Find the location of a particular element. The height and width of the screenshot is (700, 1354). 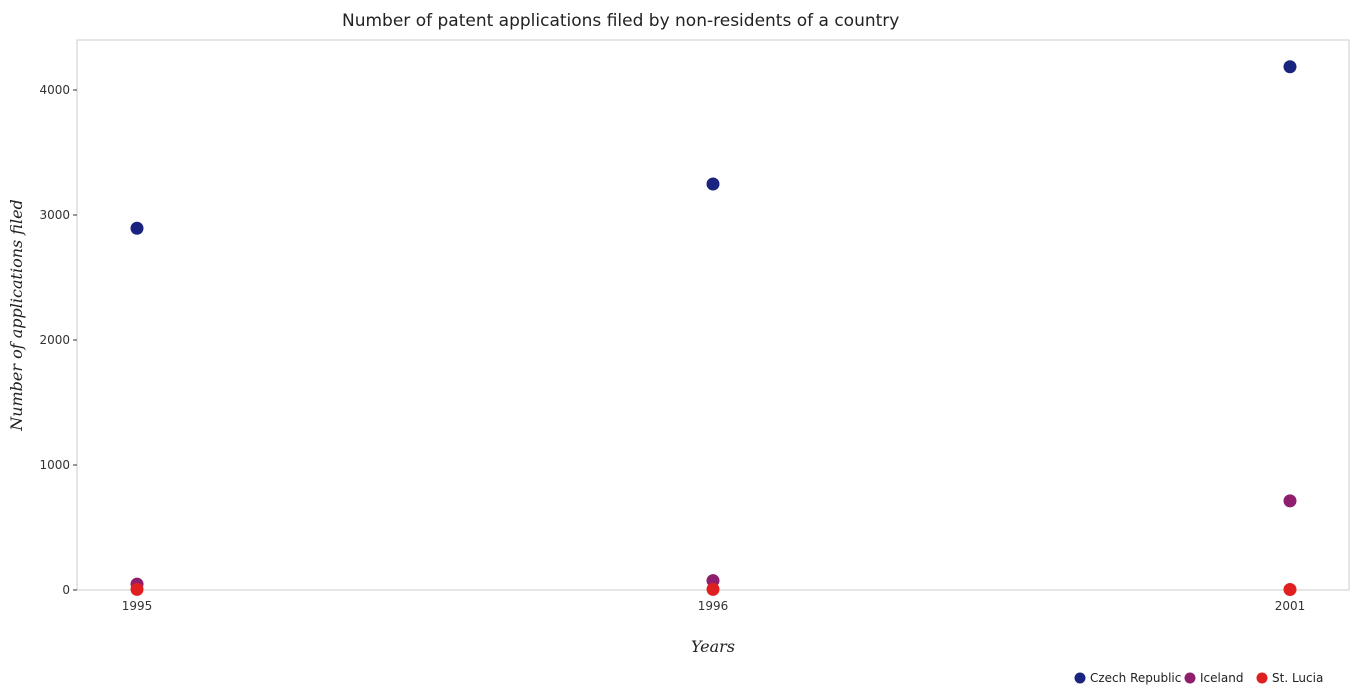

x-tick-label: 1995 is located at coordinates (137, 606).